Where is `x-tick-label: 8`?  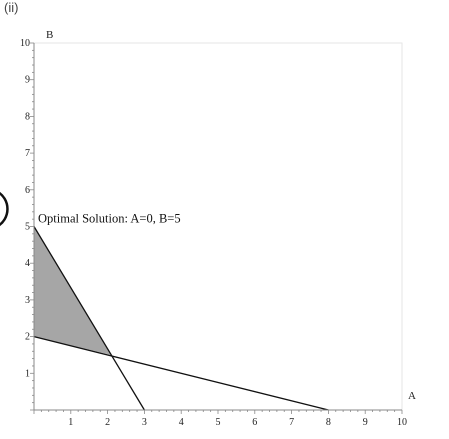
x-tick-label: 8 is located at coordinates (328, 422).